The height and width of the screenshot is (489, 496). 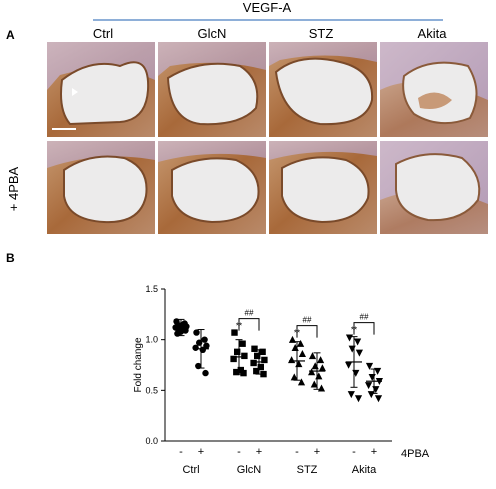 What do you see at coordinates (212, 187) in the screenshot?
I see `micrograph-glcn-4pba` at bounding box center [212, 187].